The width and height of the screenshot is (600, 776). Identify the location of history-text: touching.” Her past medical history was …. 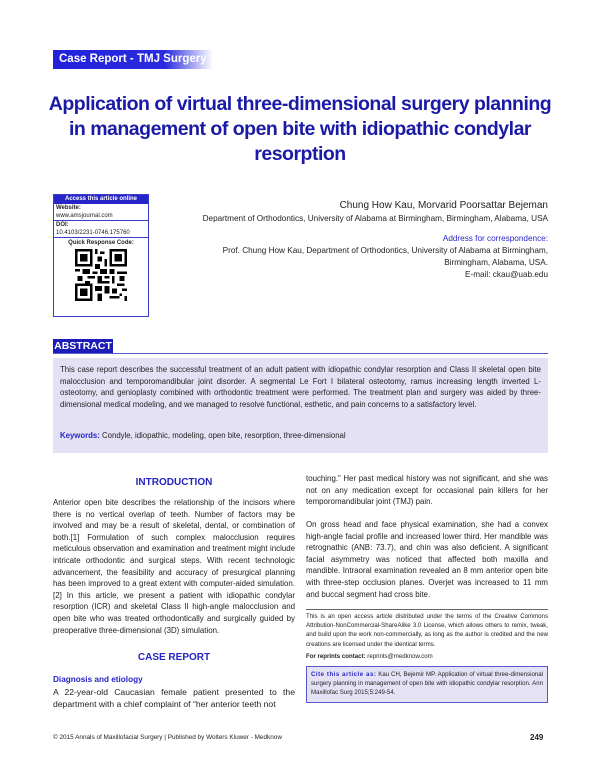
(427, 490).